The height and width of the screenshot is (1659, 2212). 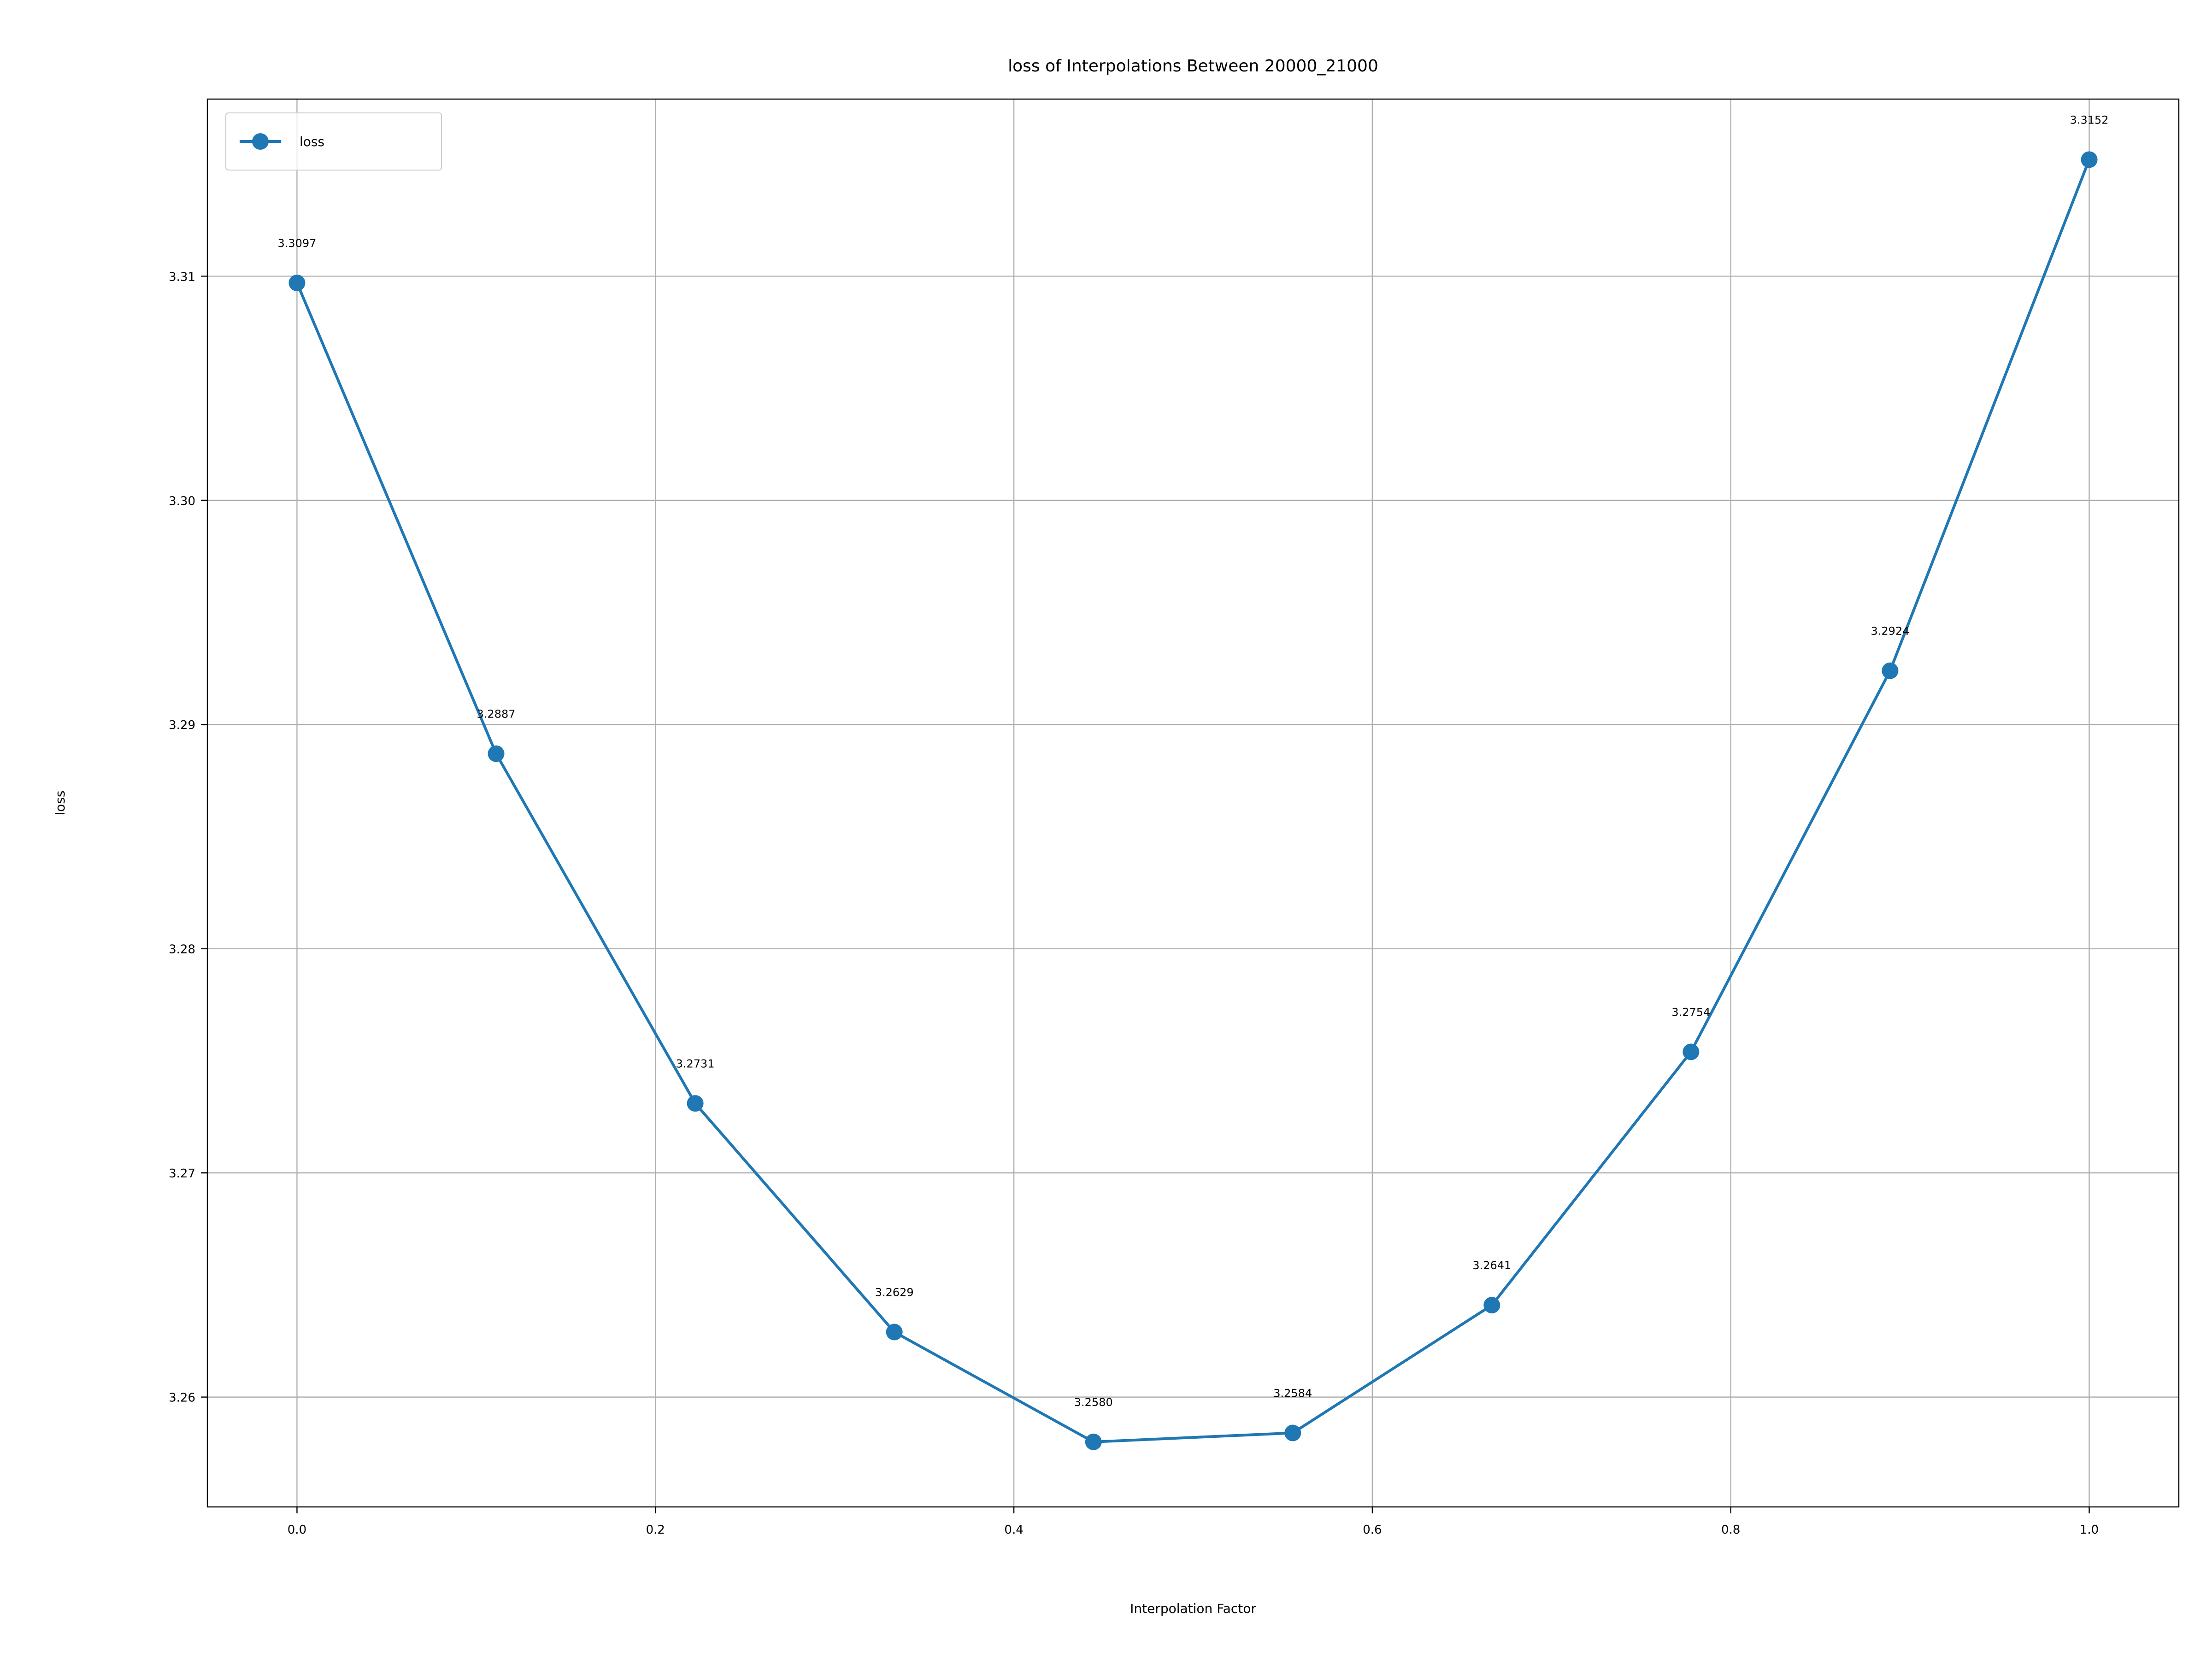 What do you see at coordinates (312, 141) in the screenshot?
I see `legend-entry-loss: loss` at bounding box center [312, 141].